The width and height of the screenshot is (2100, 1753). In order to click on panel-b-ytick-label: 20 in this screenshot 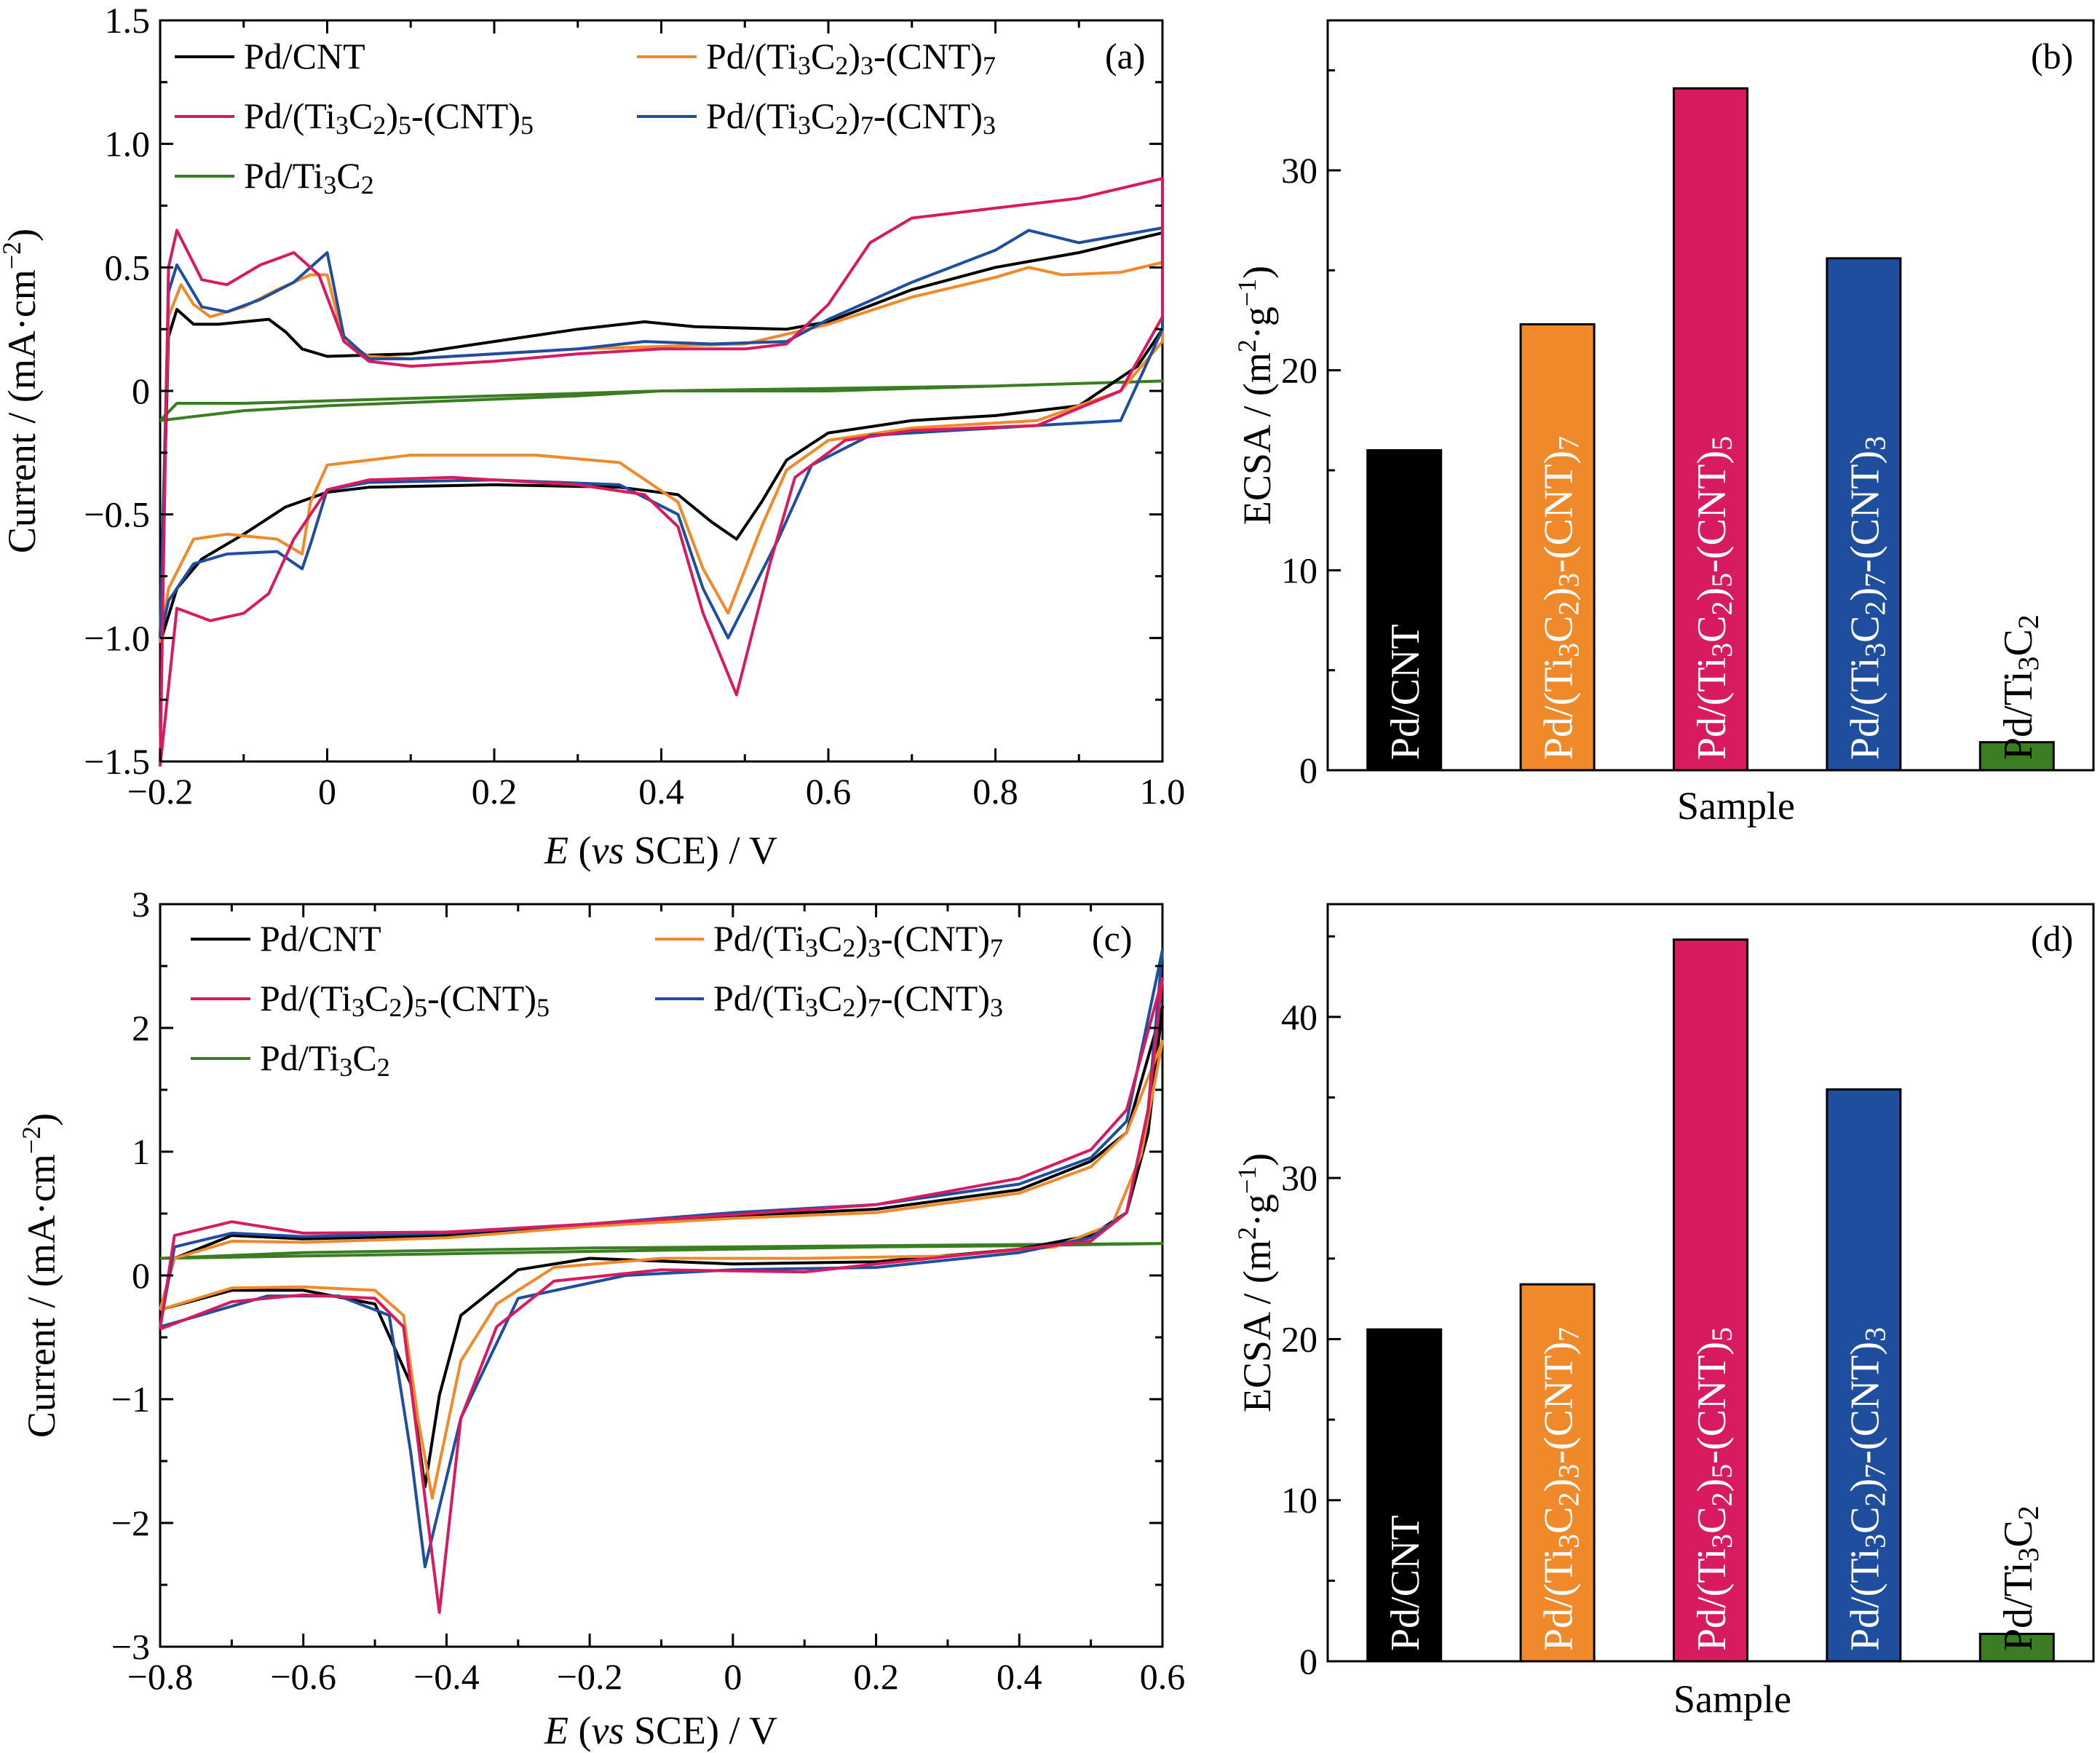, I will do `click(1299, 370)`.